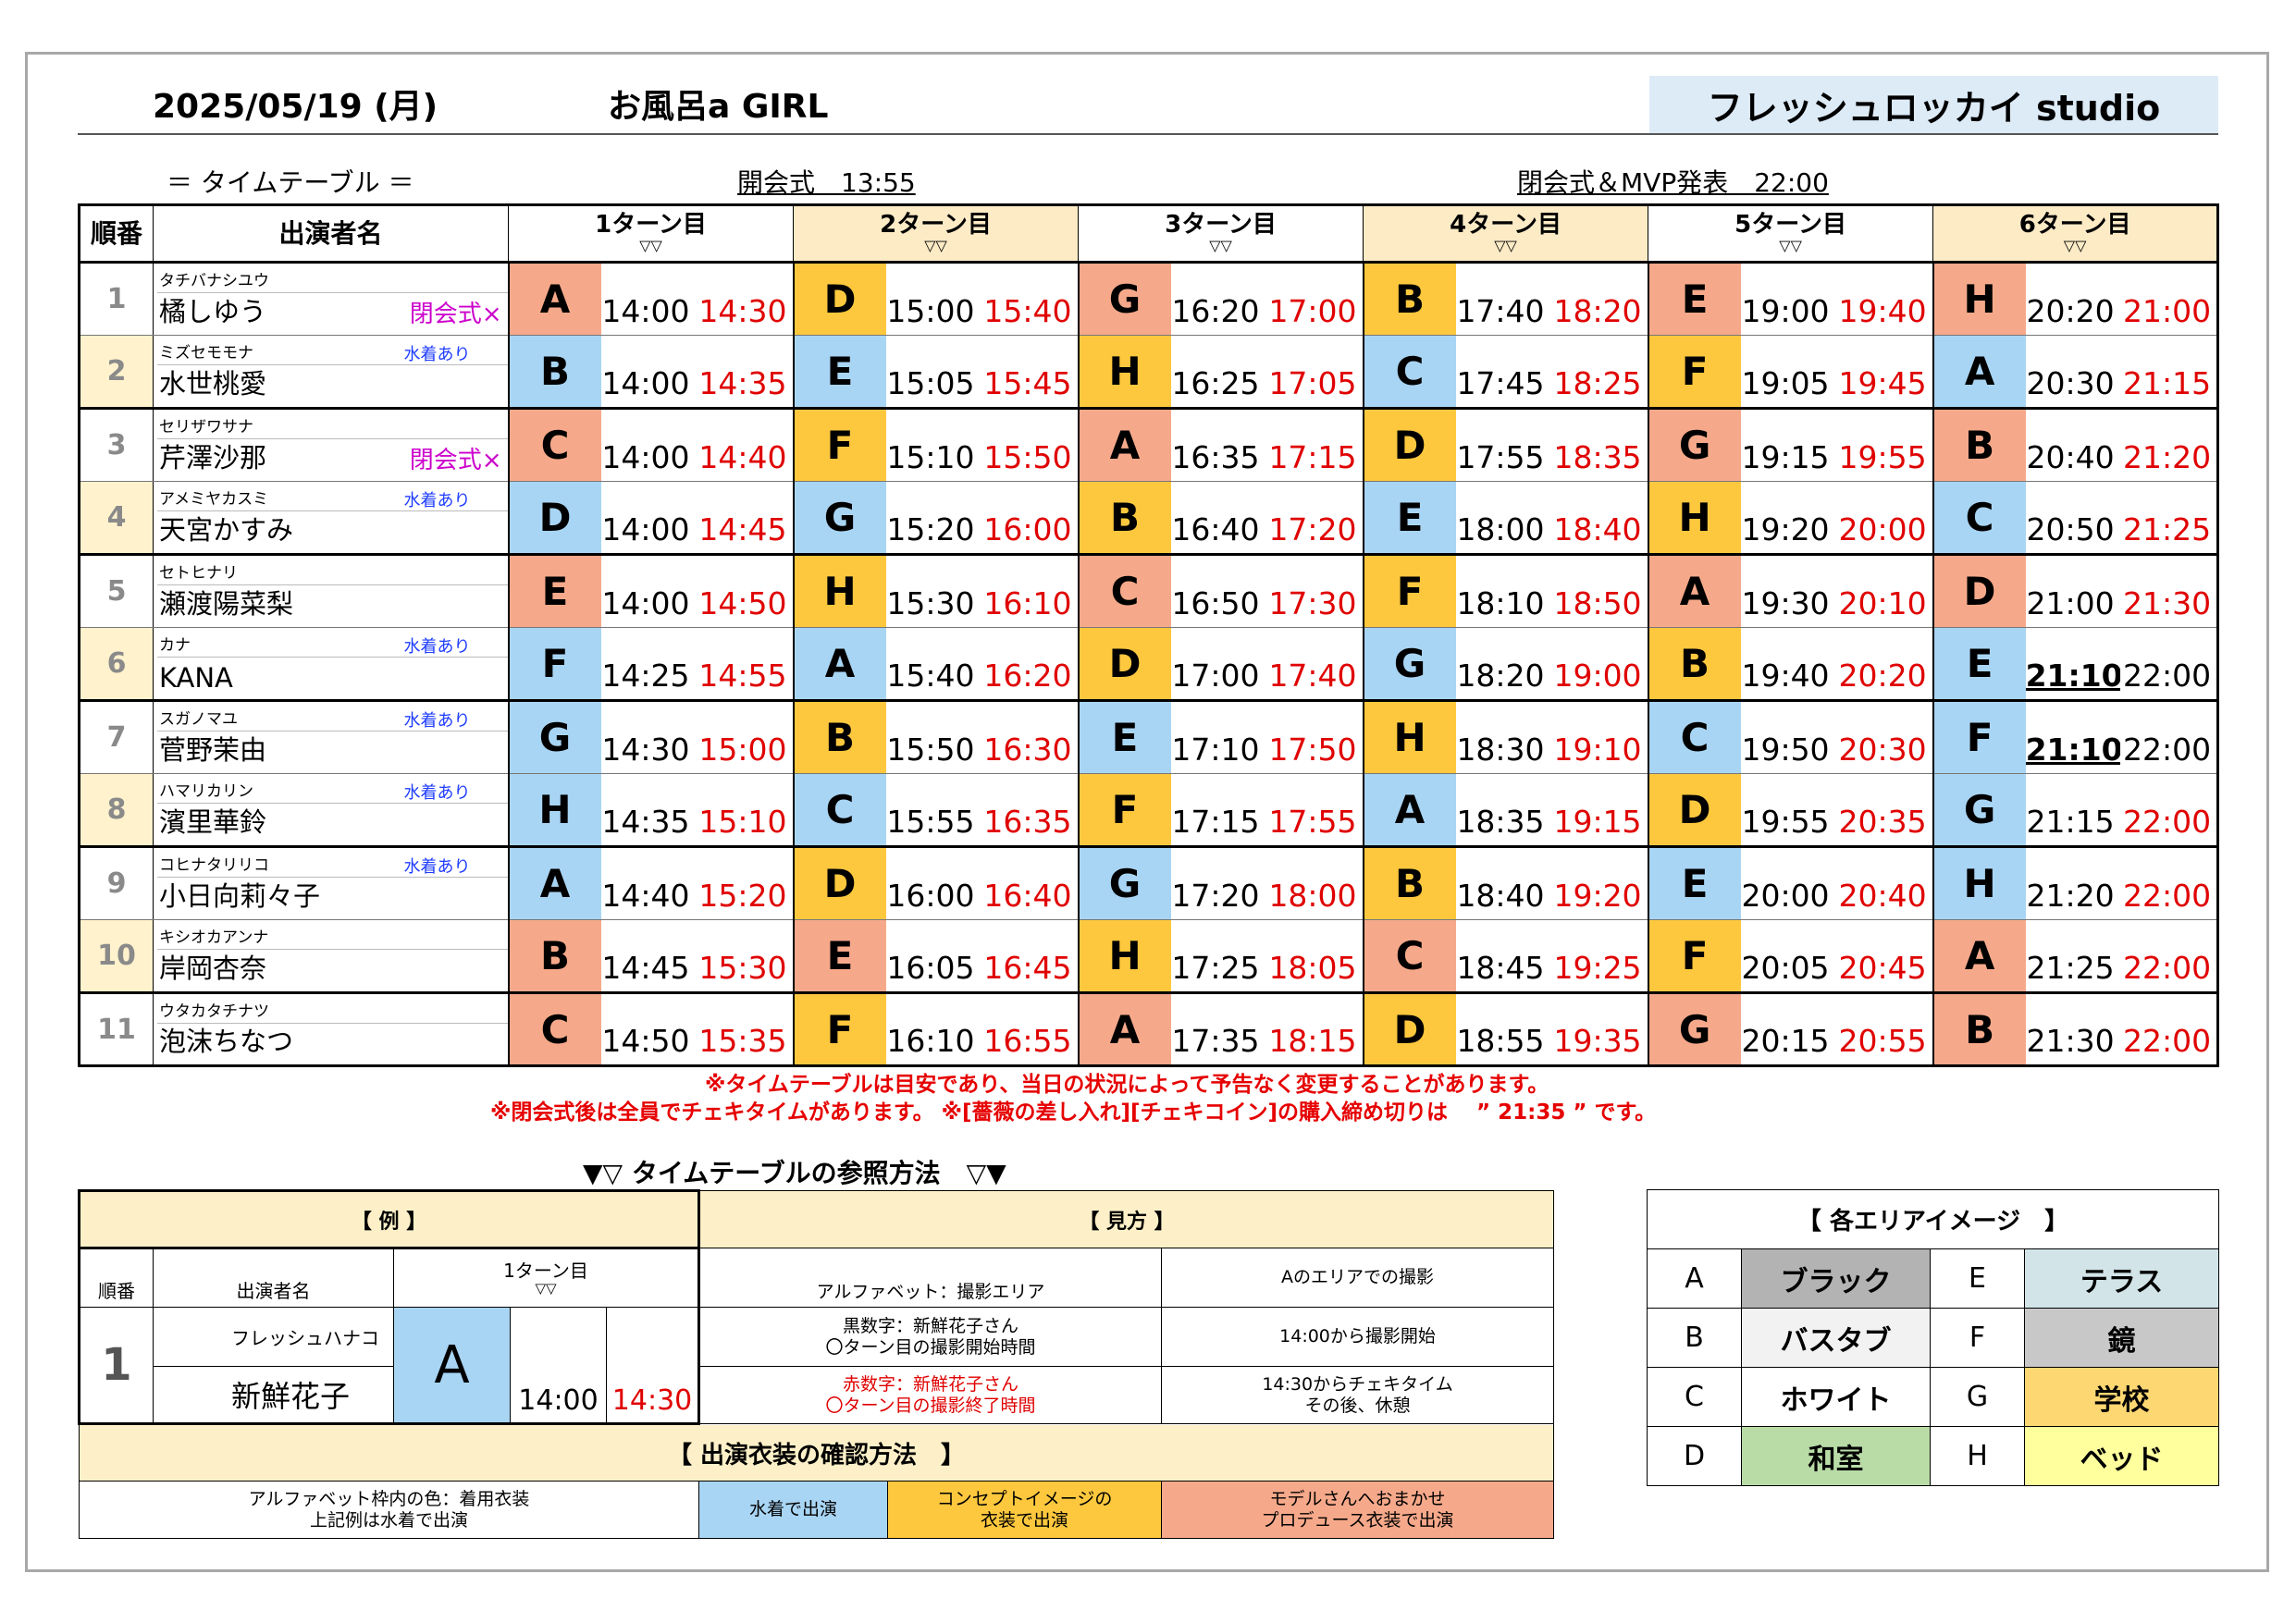 Image resolution: width=2296 pixels, height=1623 pixels. What do you see at coordinates (2072, 518) in the screenshot?
I see `start-time: 20:50` at bounding box center [2072, 518].